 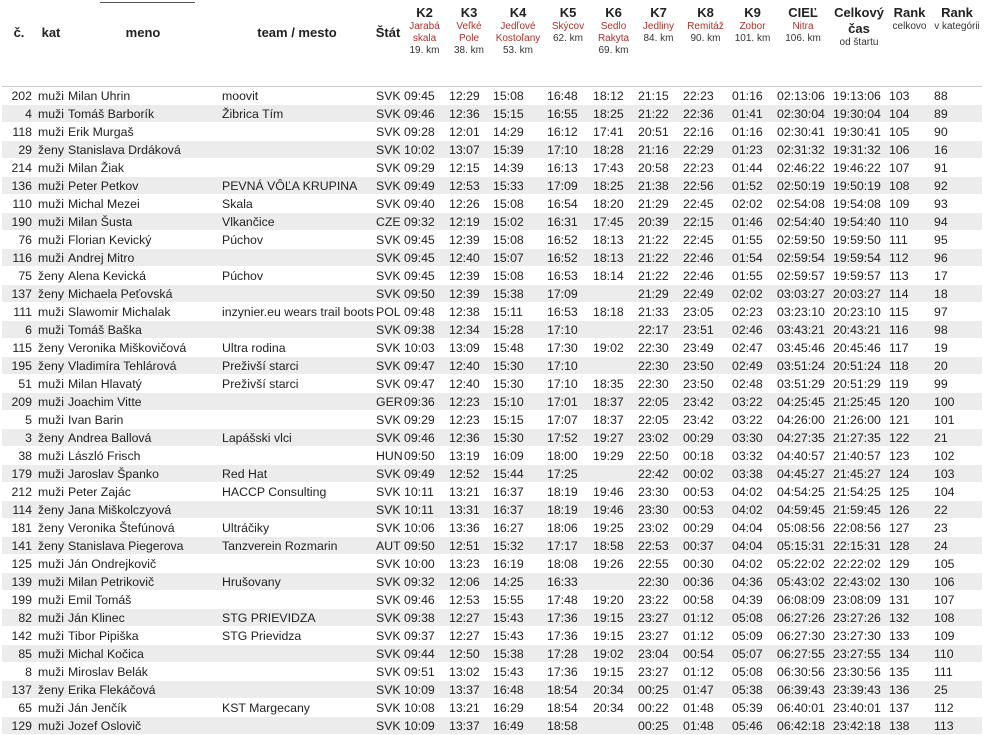 What do you see at coordinates (658, 383) in the screenshot?
I see `cell: 22:30` at bounding box center [658, 383].